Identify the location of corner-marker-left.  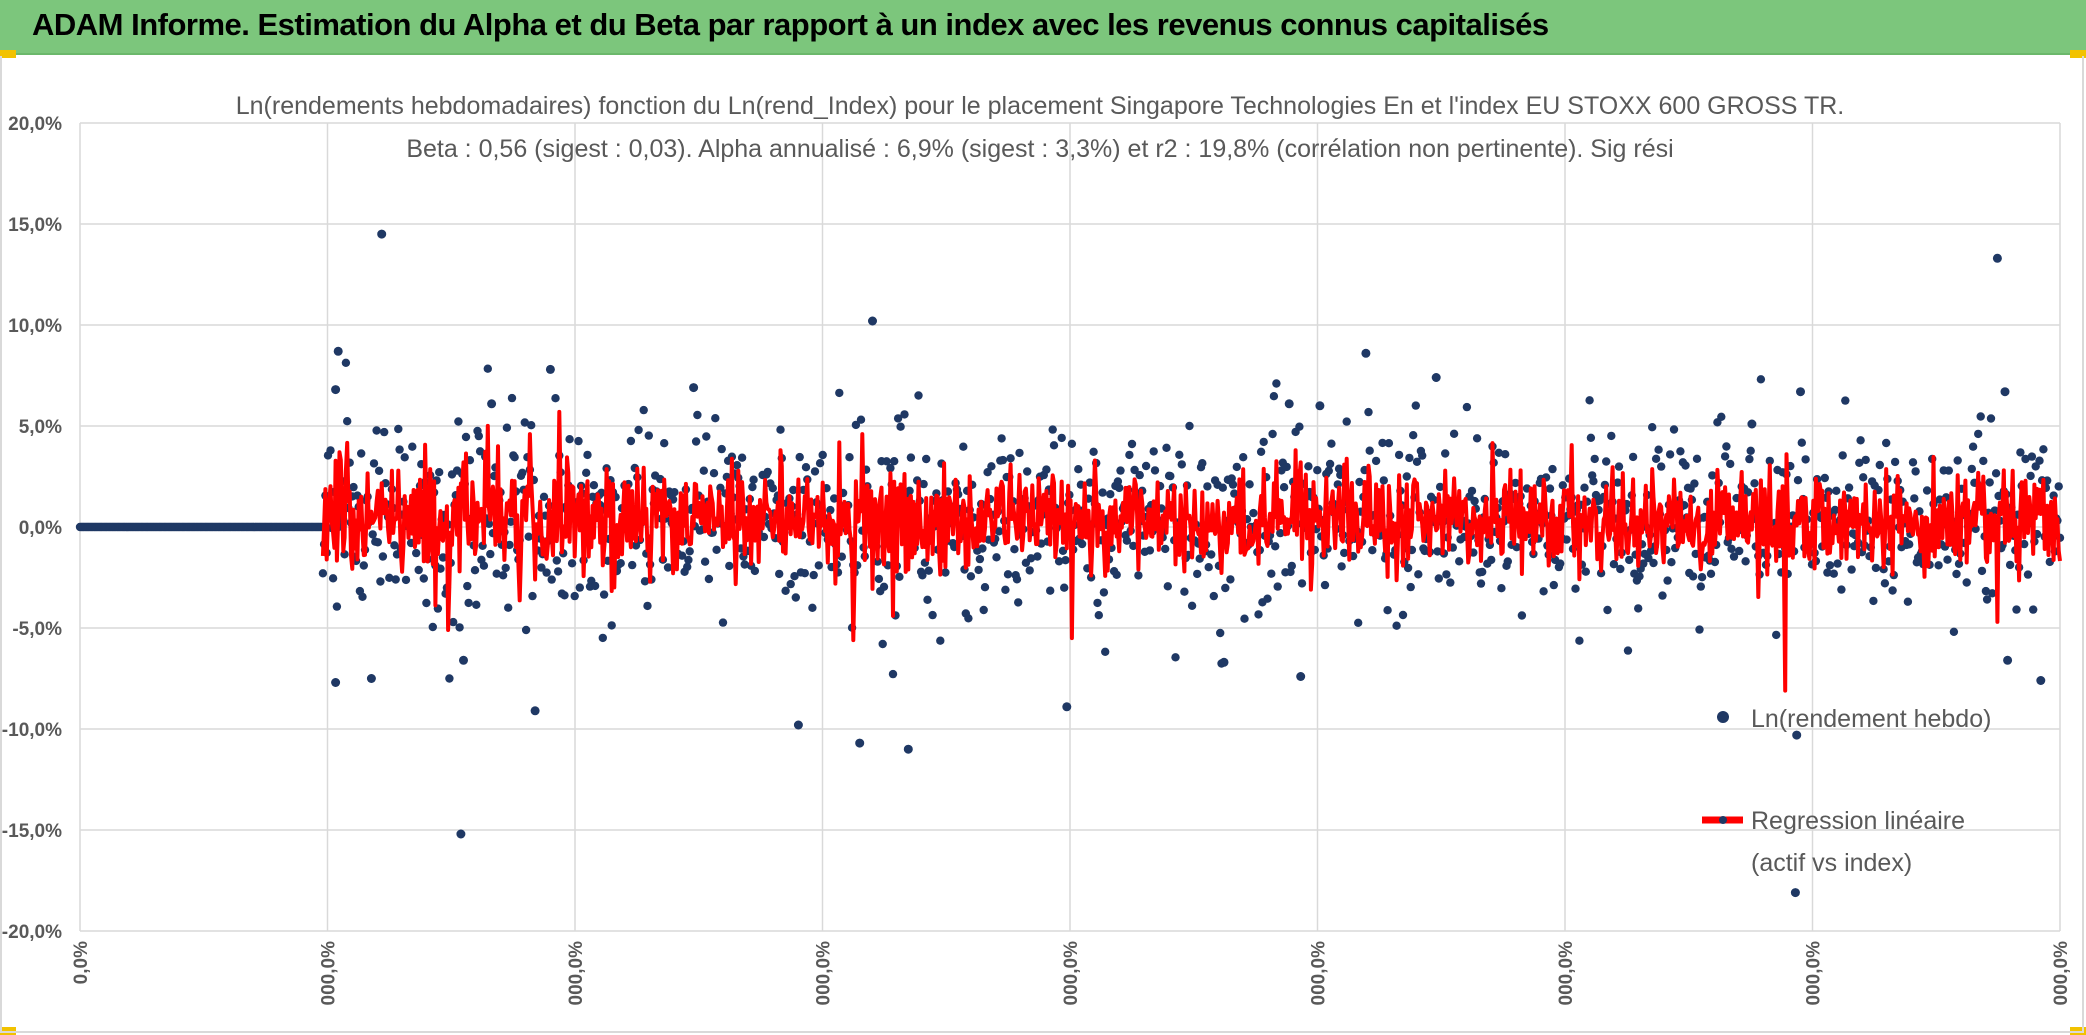
(8, 54).